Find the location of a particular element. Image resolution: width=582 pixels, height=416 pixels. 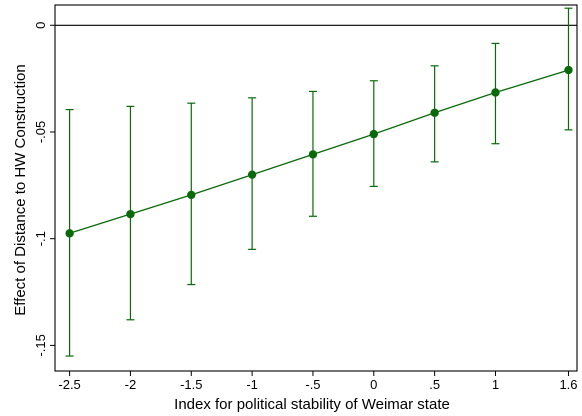

y-tick-layer: 0 -.05 -.1 -.15 is located at coordinates (44, 189).